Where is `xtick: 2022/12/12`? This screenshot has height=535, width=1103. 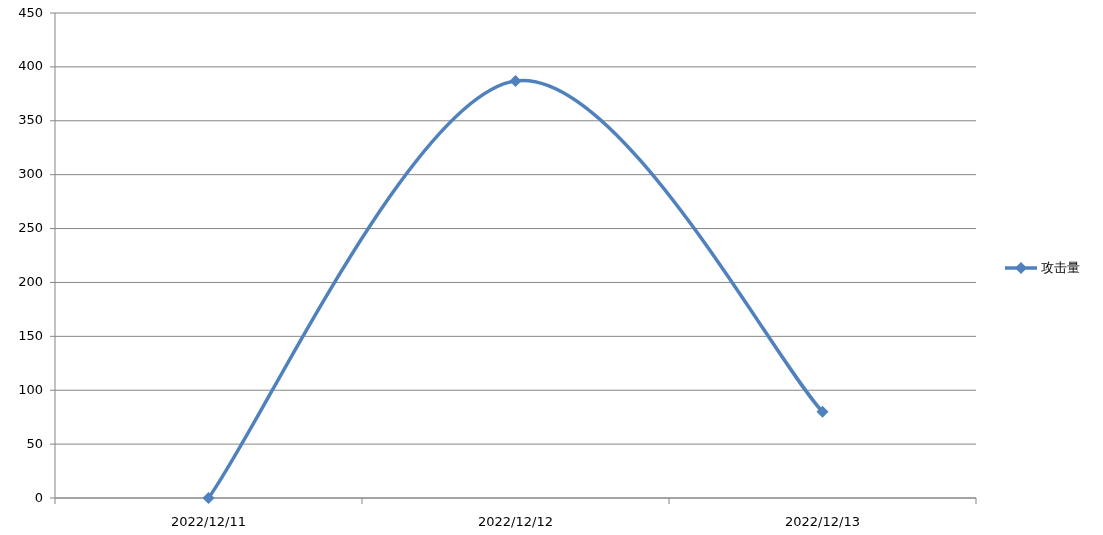 xtick: 2022/12/12 is located at coordinates (515, 521).